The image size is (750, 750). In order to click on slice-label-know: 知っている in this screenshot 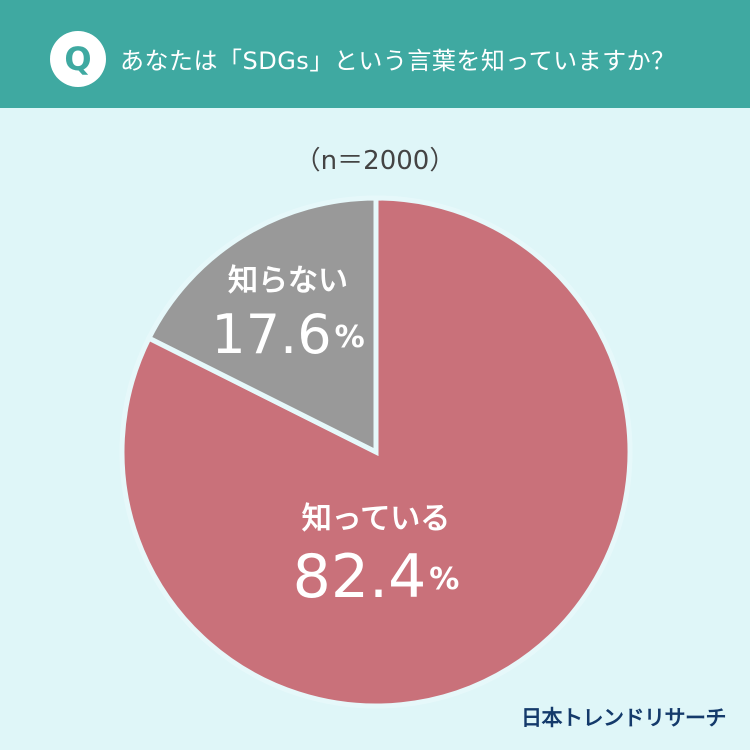, I will do `click(376, 519)`.